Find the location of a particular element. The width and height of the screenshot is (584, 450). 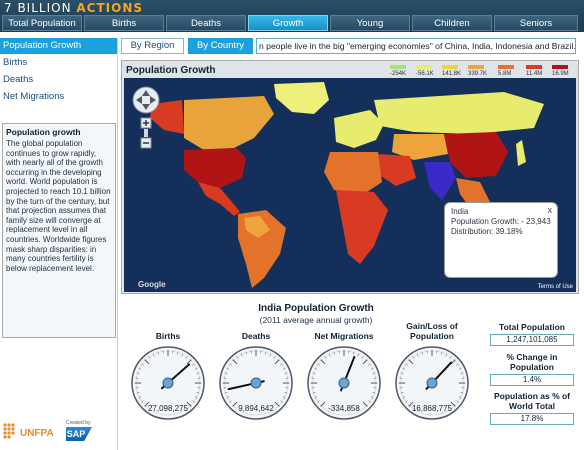

gauge-value-gain-loss: 16,868,775 is located at coordinates (432, 408).